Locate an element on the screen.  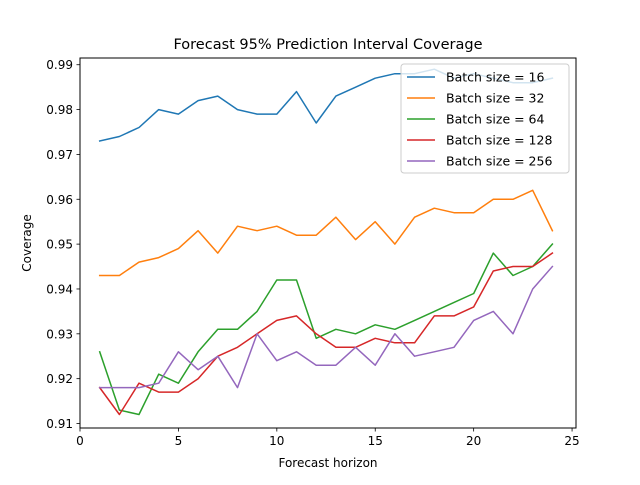
legend-label-1: Batch size = 16 is located at coordinates (495, 77).